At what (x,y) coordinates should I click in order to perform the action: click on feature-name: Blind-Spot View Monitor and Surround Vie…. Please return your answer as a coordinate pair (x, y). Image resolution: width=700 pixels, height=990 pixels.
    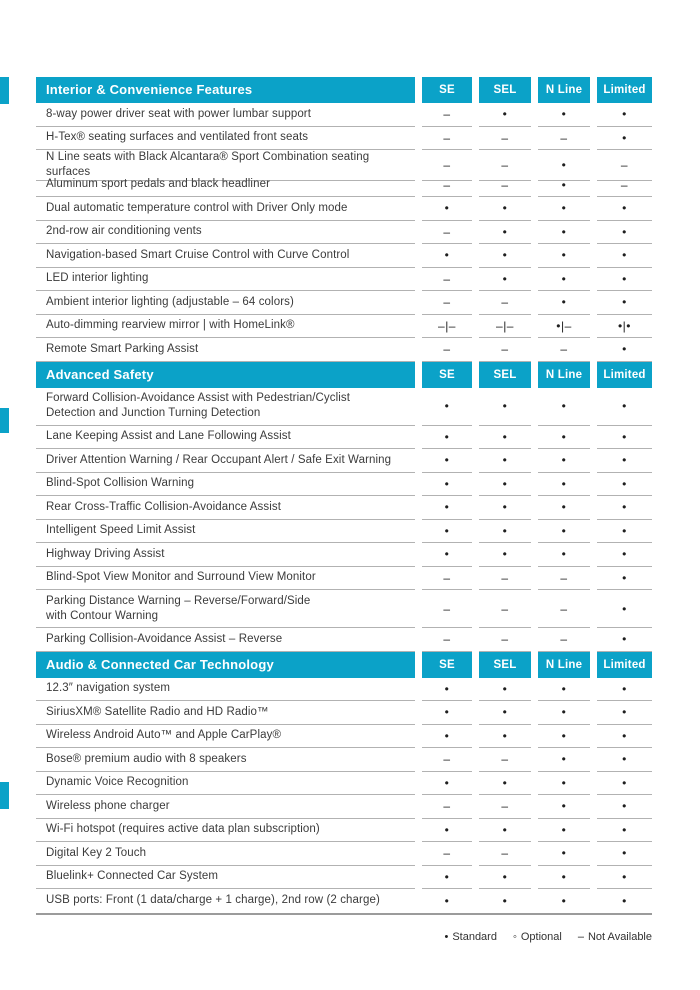
    Looking at the image, I should click on (225, 578).